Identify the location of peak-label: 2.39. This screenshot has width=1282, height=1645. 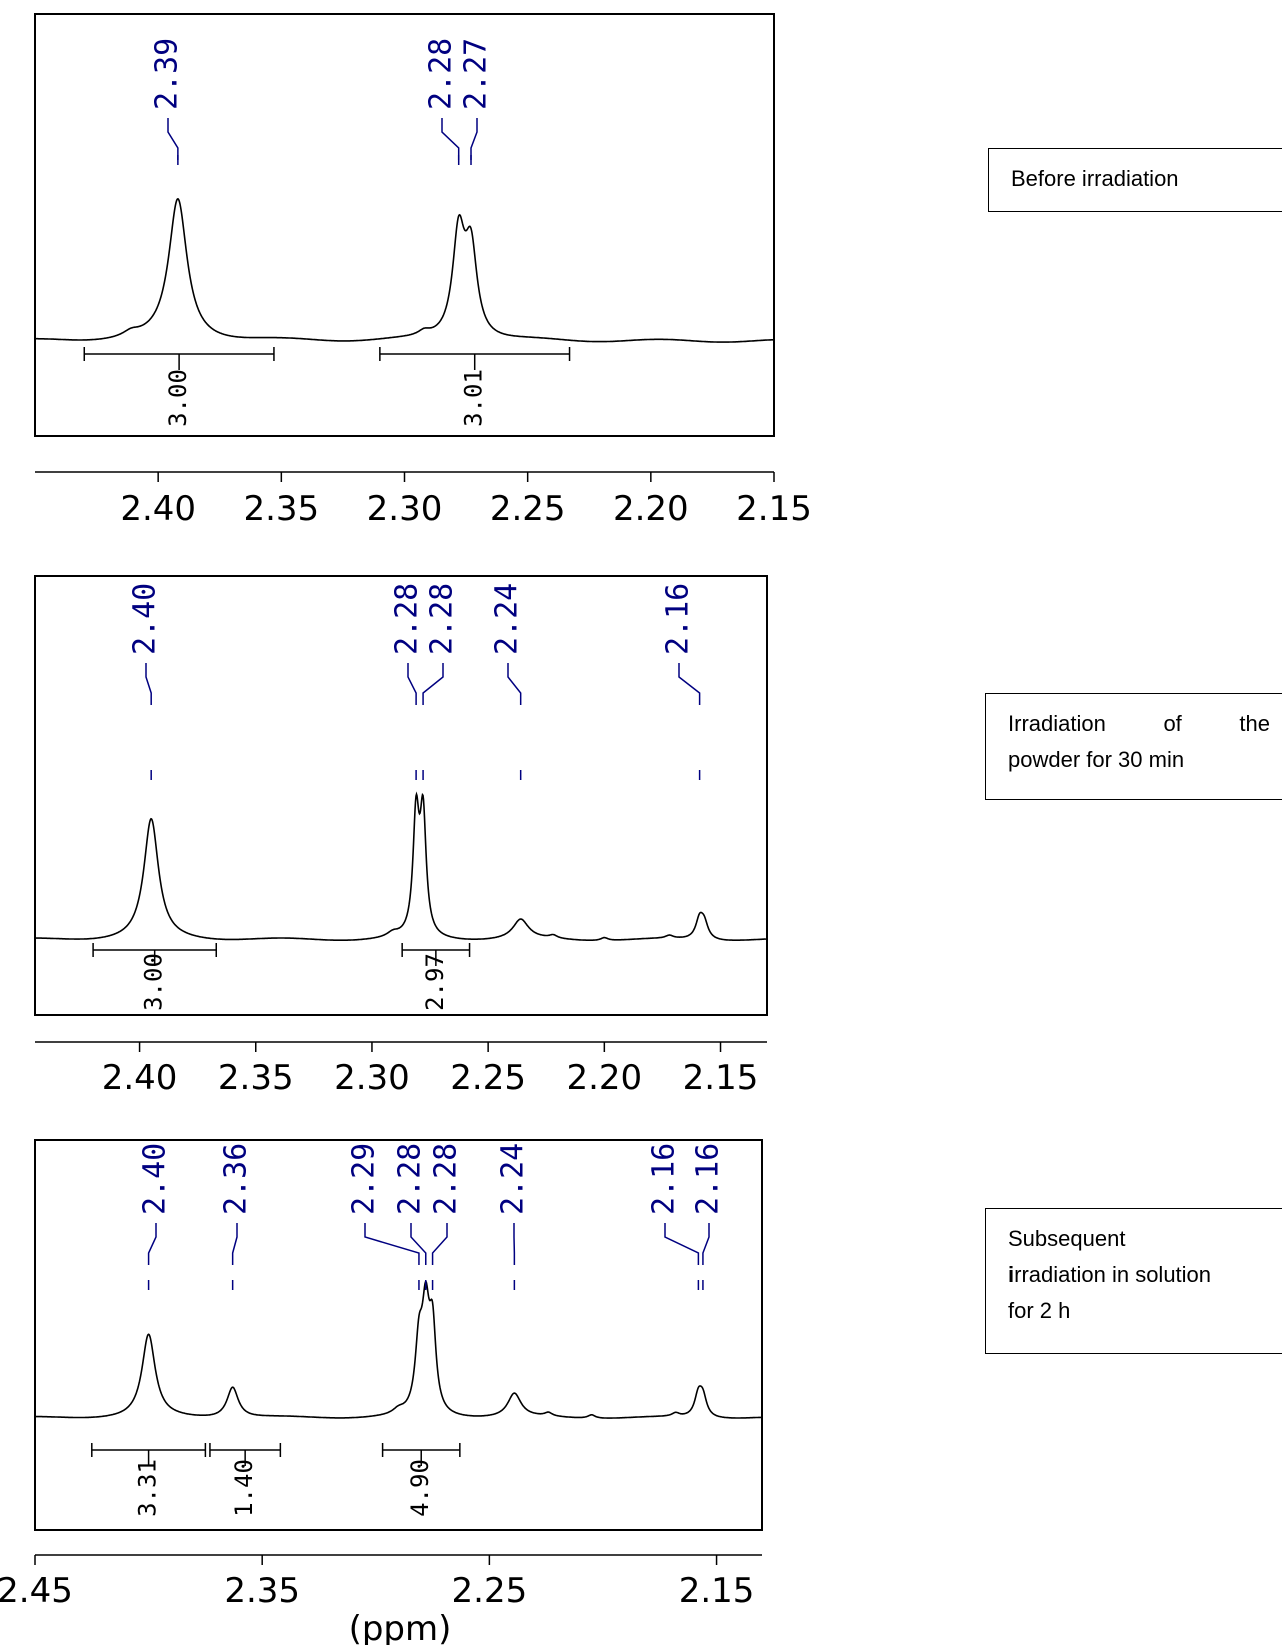
(167, 74).